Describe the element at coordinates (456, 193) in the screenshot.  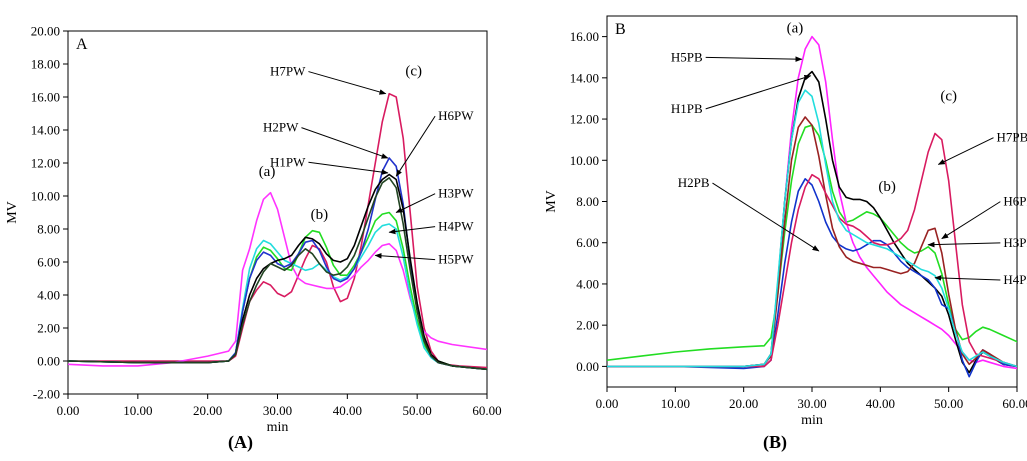
I see `annotation-h3pw: H3PW` at that location.